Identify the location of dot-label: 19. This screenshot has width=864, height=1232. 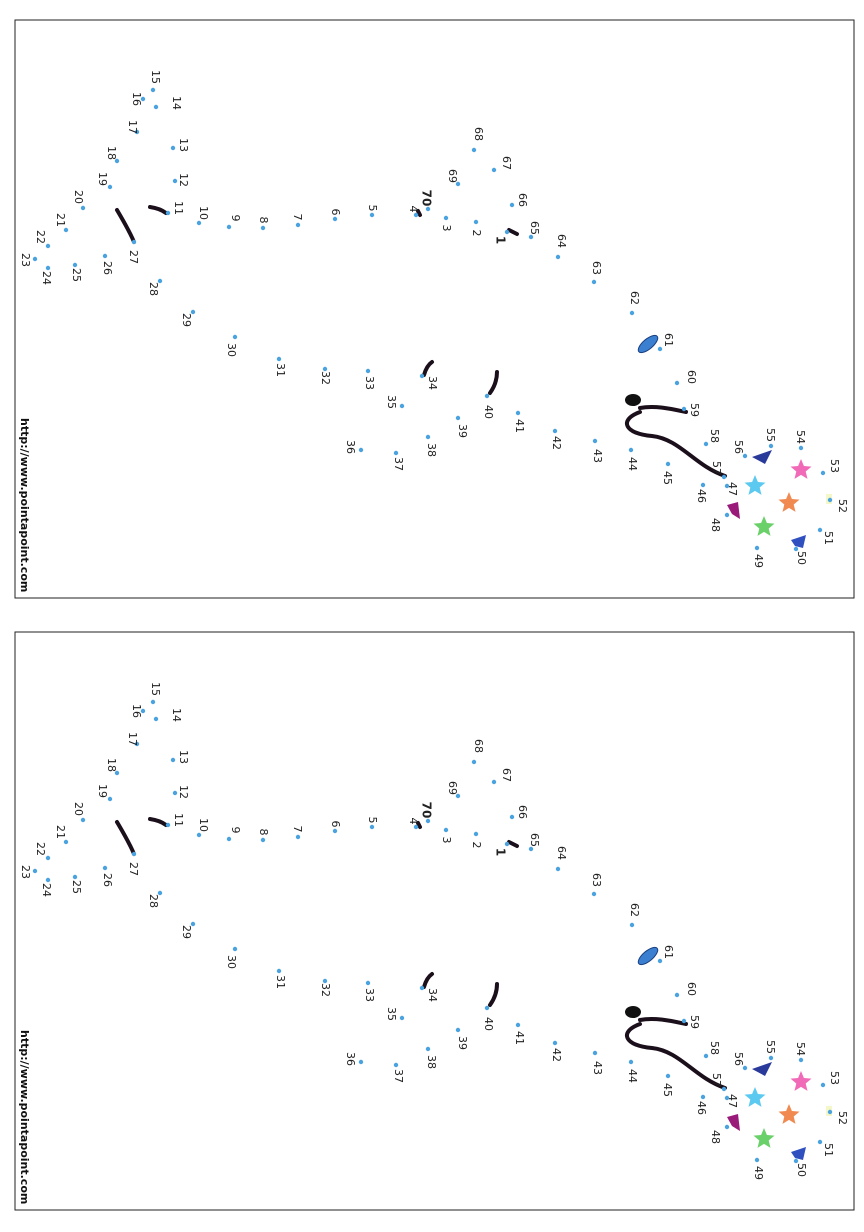
(102, 179).